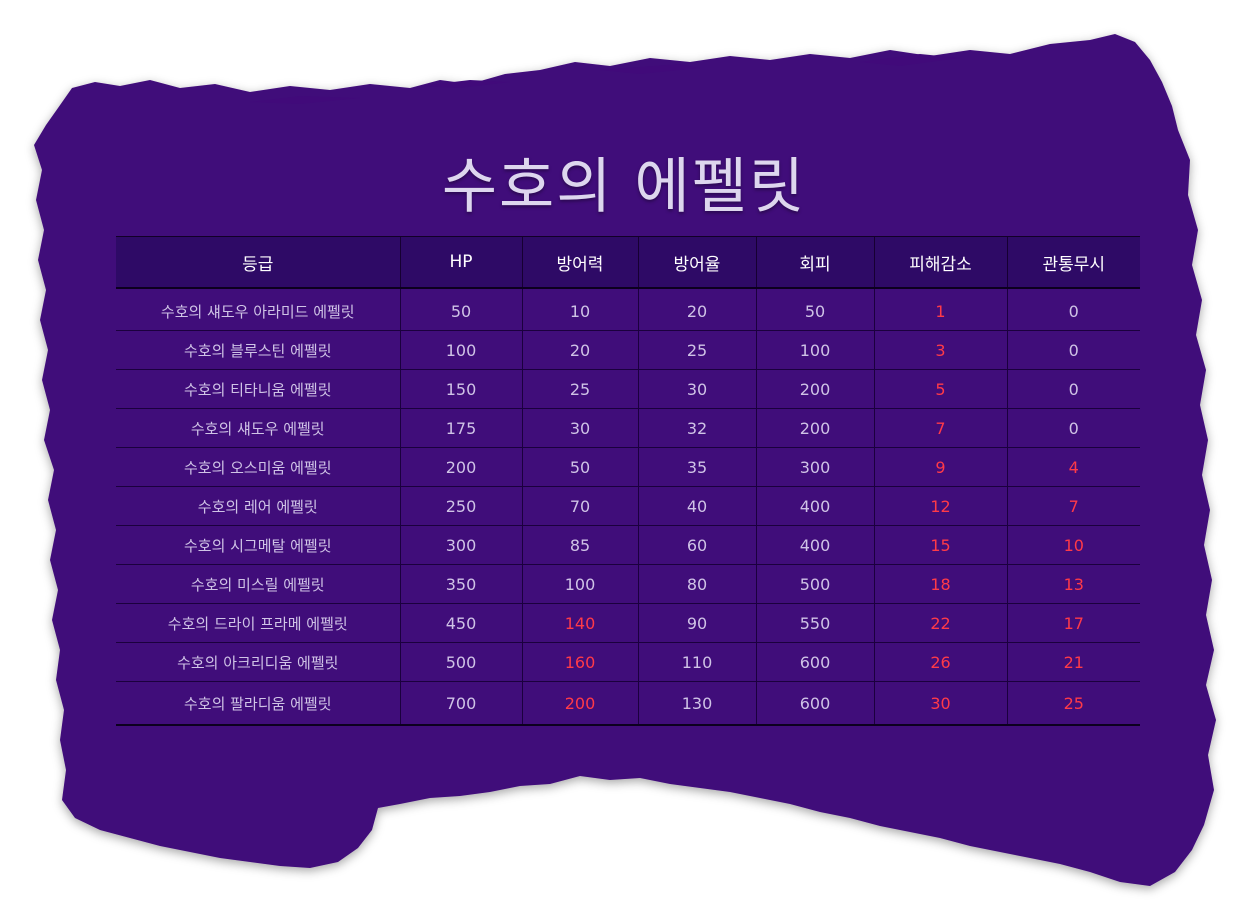 This screenshot has width=1248, height=916. Describe the element at coordinates (460, 262) in the screenshot. I see `header-hp: HP` at that location.